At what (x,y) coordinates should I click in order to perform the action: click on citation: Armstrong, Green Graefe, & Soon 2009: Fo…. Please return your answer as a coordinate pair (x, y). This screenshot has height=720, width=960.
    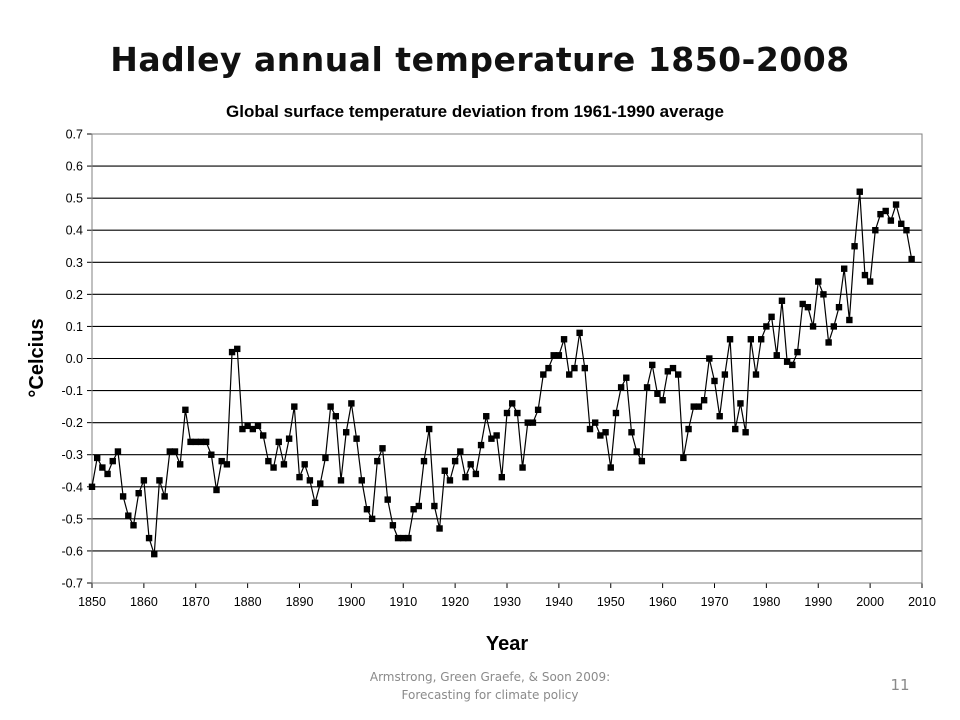
    Looking at the image, I should click on (490, 686).